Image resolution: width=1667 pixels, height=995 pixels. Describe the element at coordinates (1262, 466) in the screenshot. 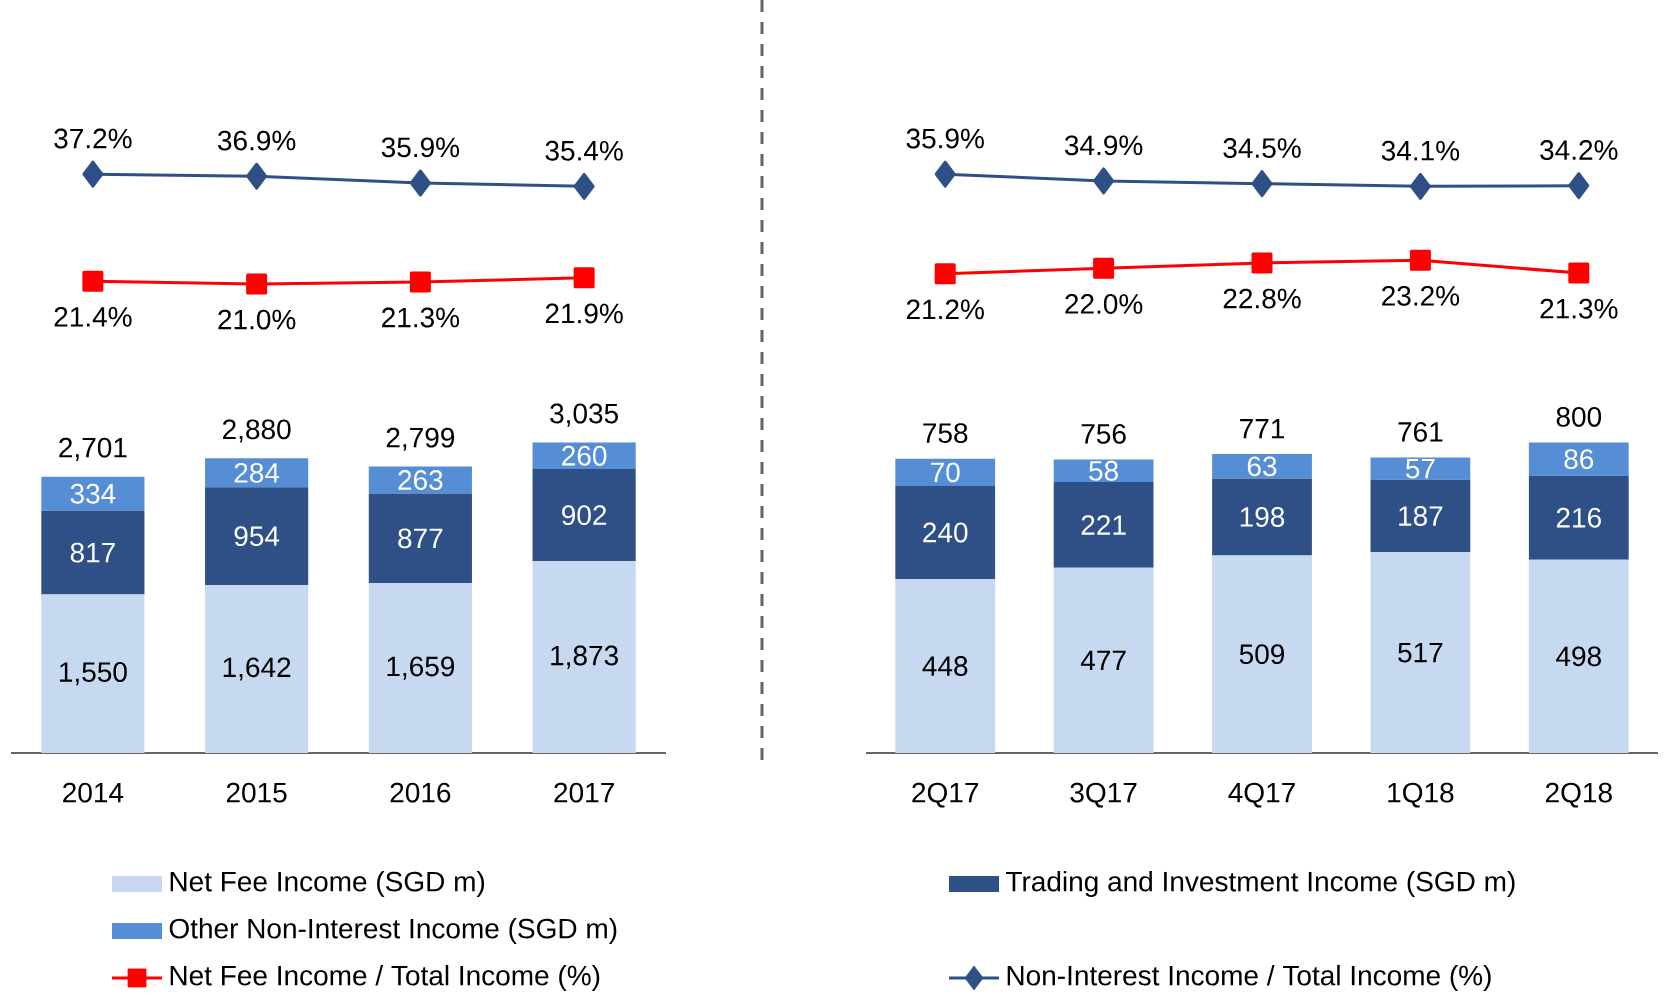

I see `data-label: 63` at that location.